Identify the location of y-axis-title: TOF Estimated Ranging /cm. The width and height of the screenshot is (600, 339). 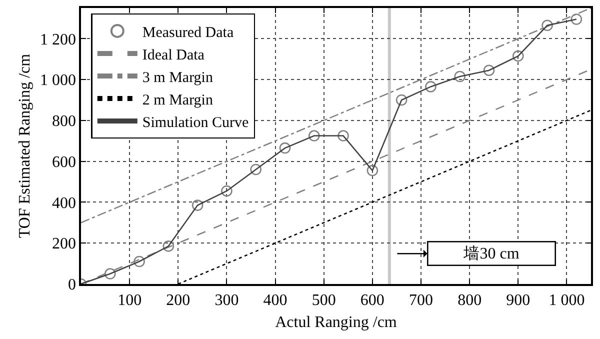
(25, 145).